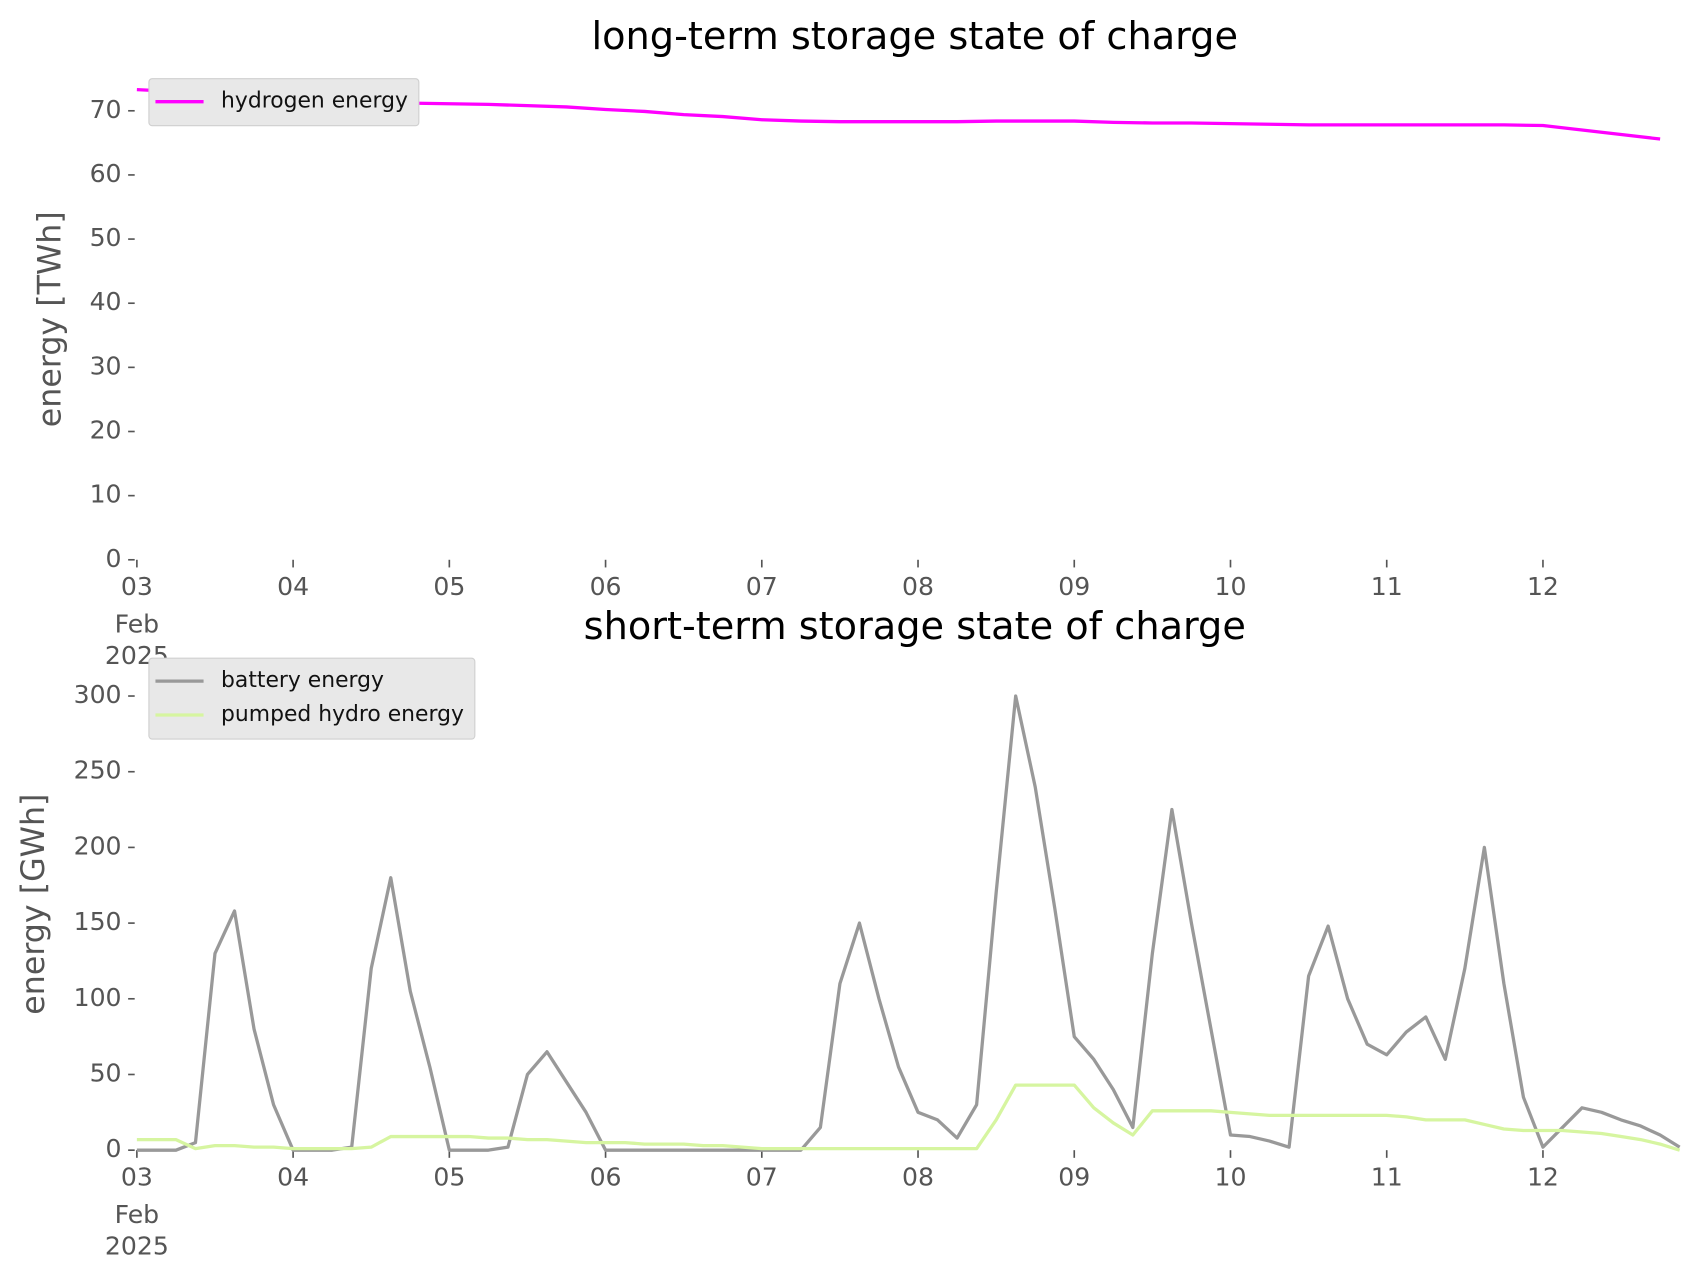 The image size is (1706, 1277). I want to click on y-tick-label: 70, so click(106, 109).